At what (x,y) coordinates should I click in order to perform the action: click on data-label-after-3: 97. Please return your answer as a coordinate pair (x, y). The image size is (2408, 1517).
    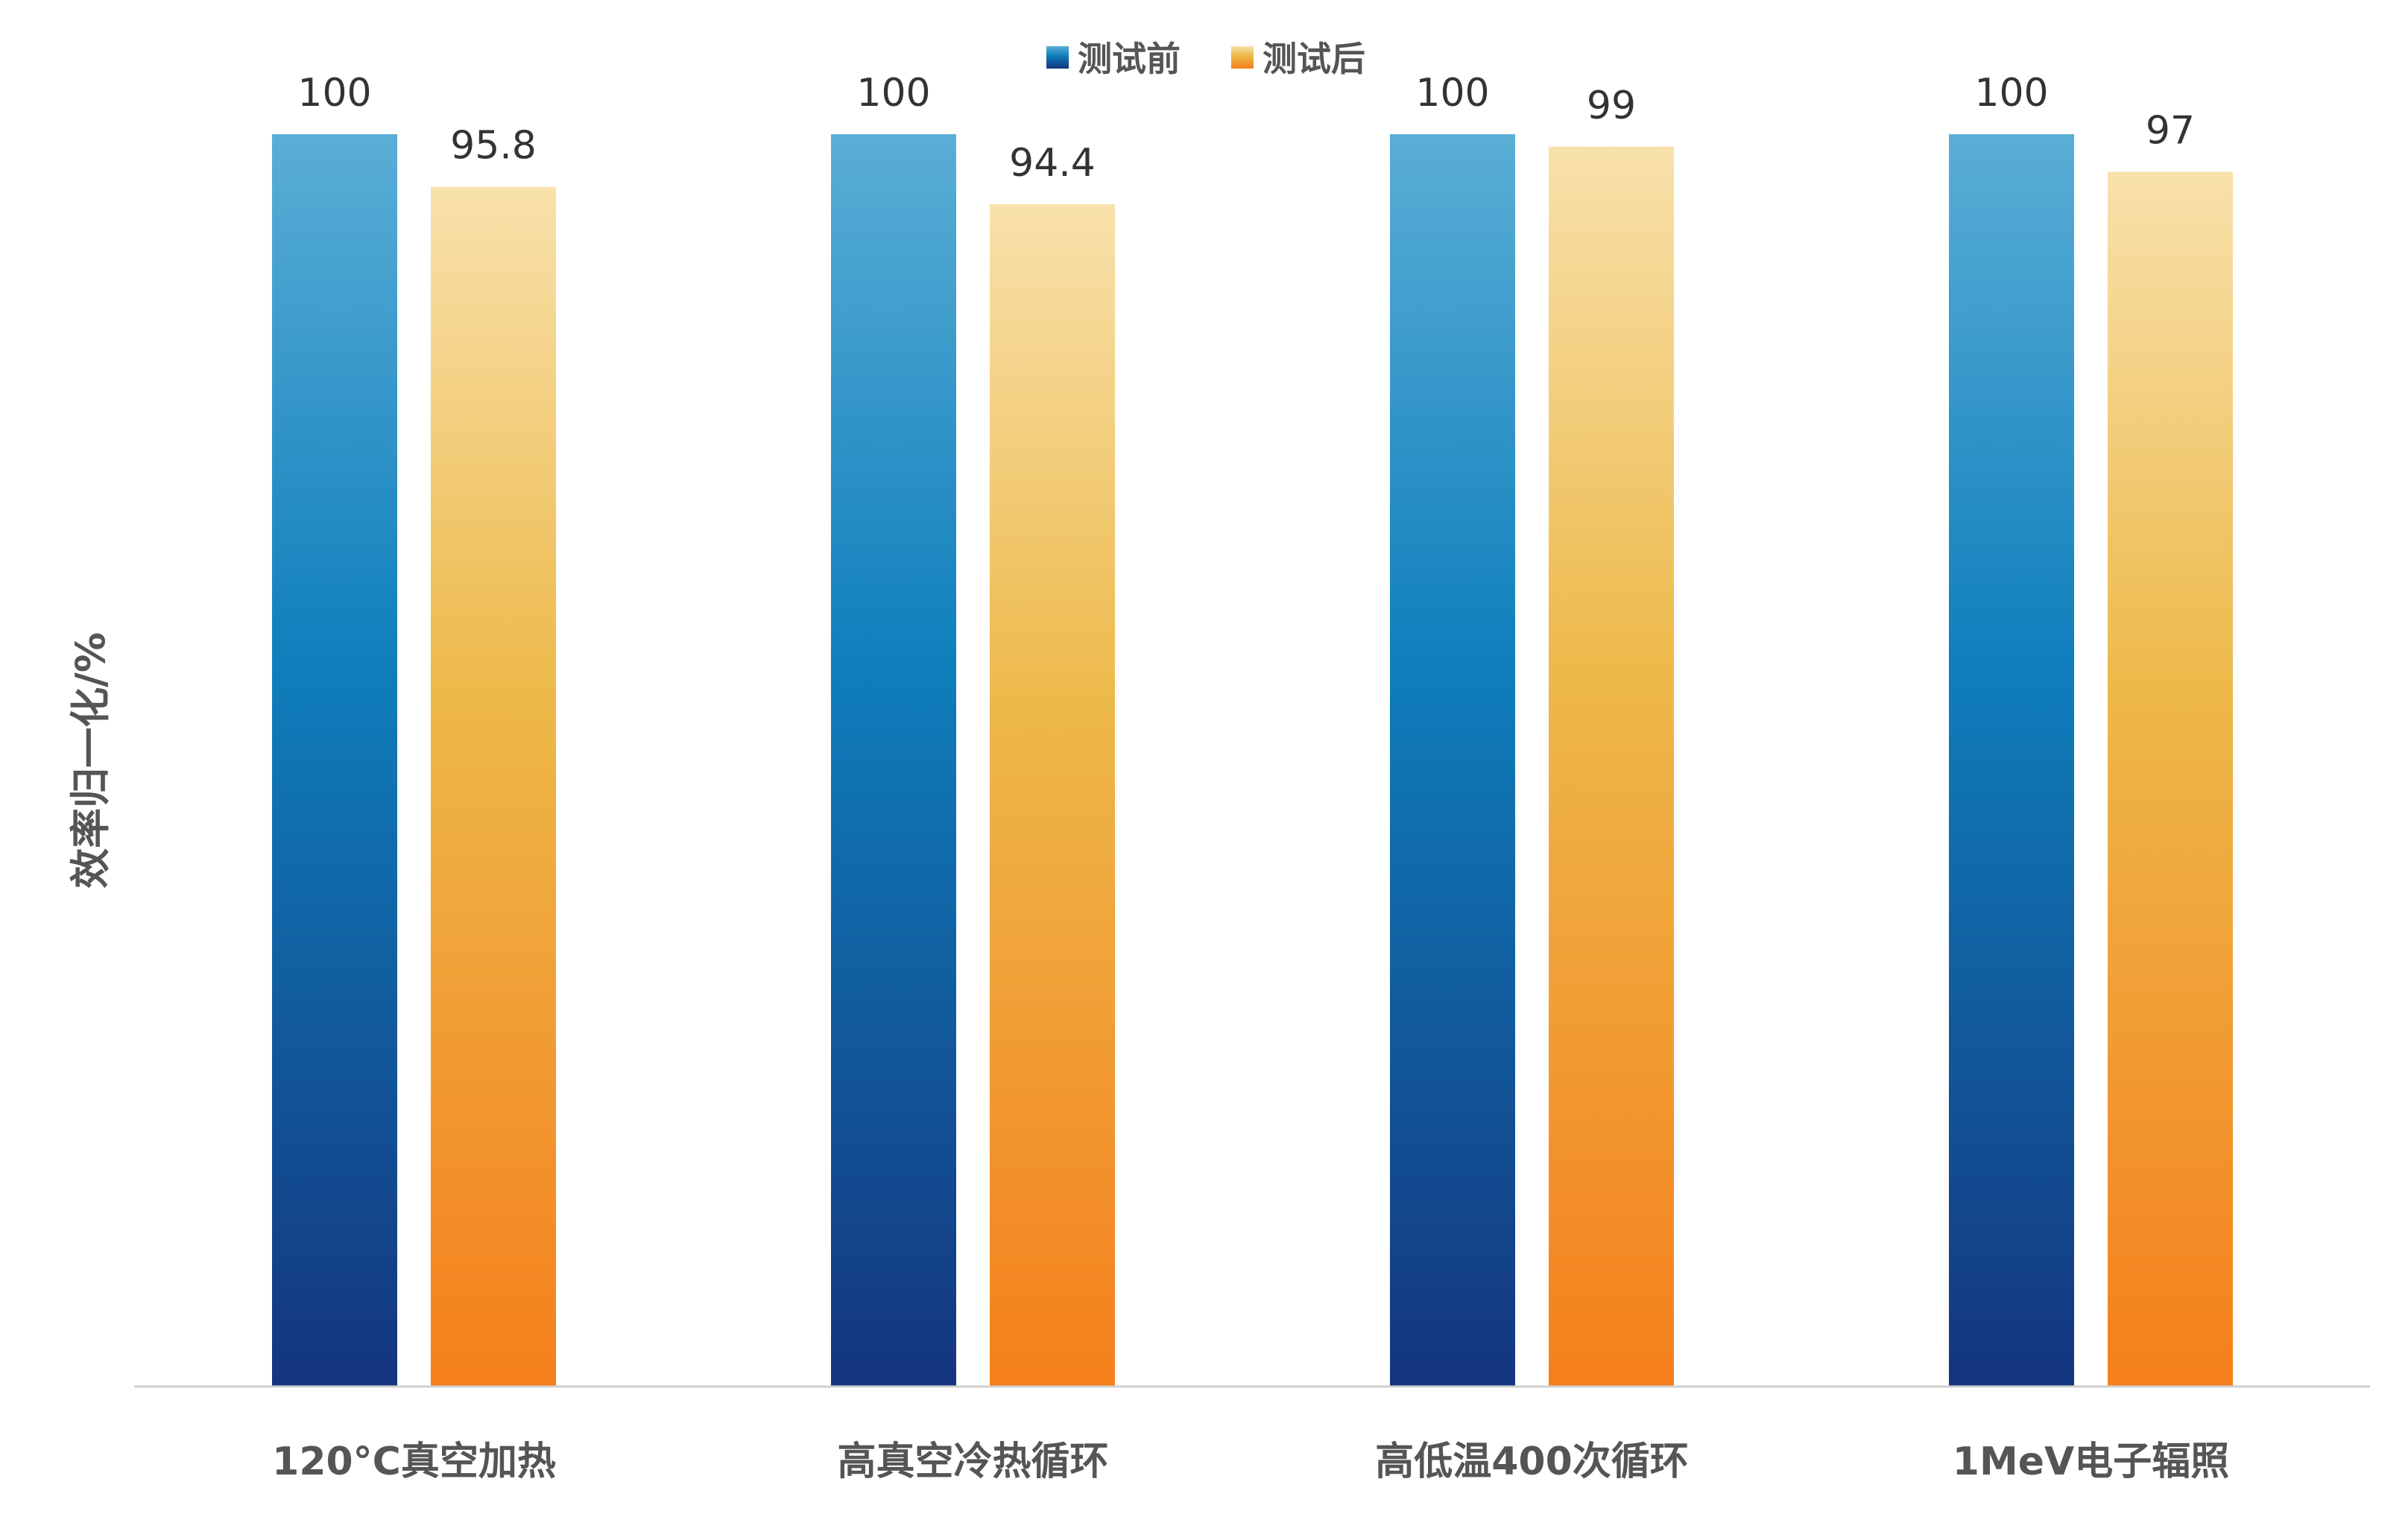
    Looking at the image, I should click on (2170, 130).